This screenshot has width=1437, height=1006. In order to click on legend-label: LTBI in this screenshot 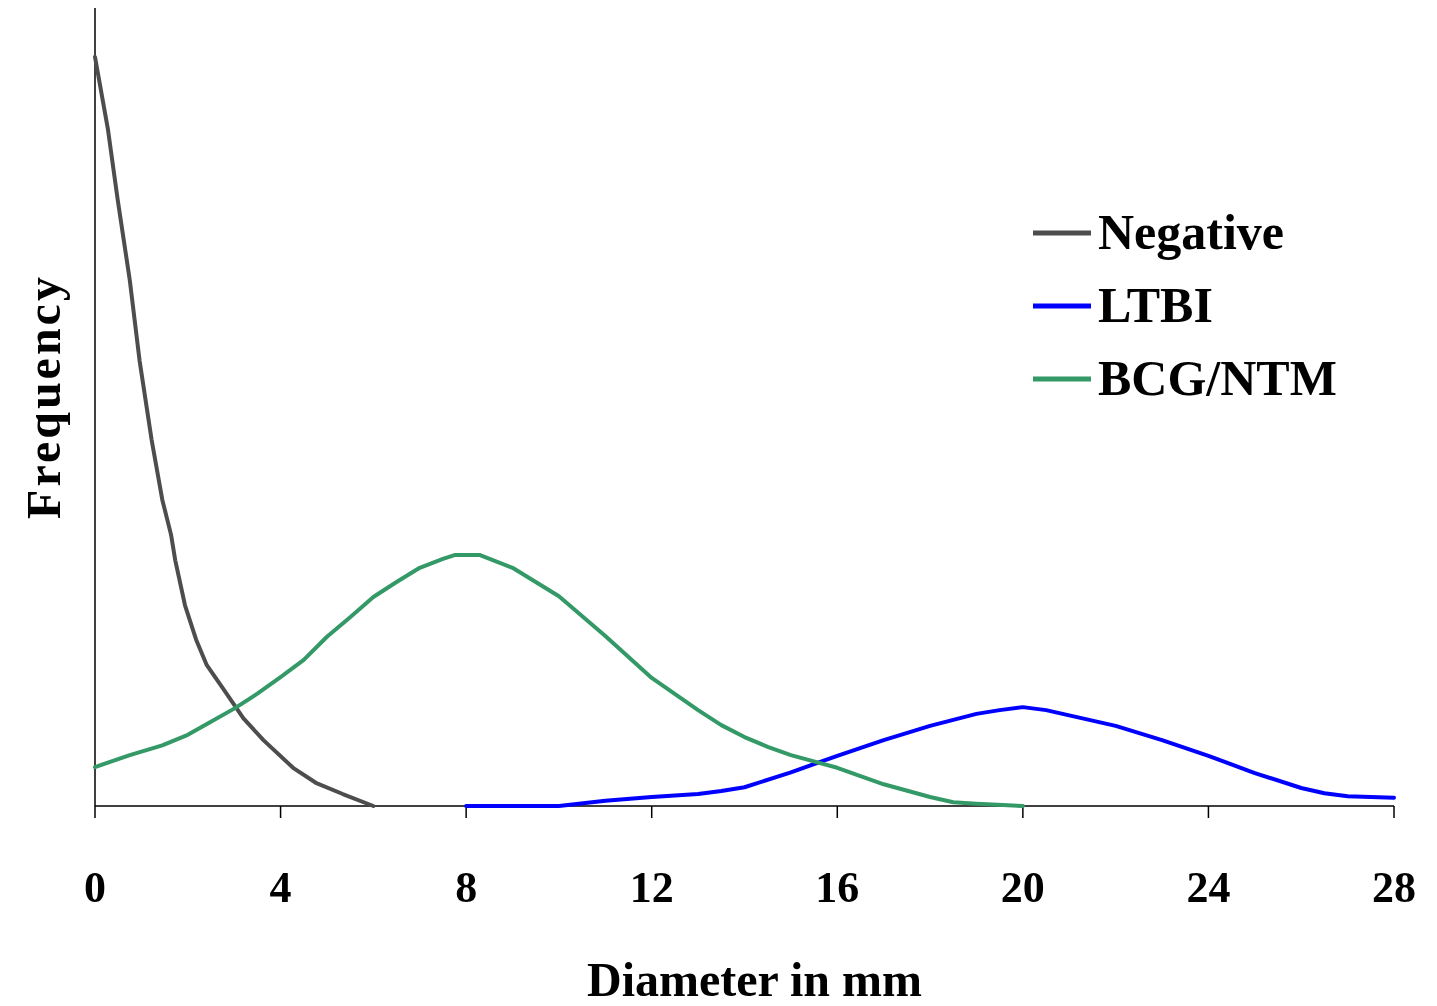, I will do `click(1155, 305)`.